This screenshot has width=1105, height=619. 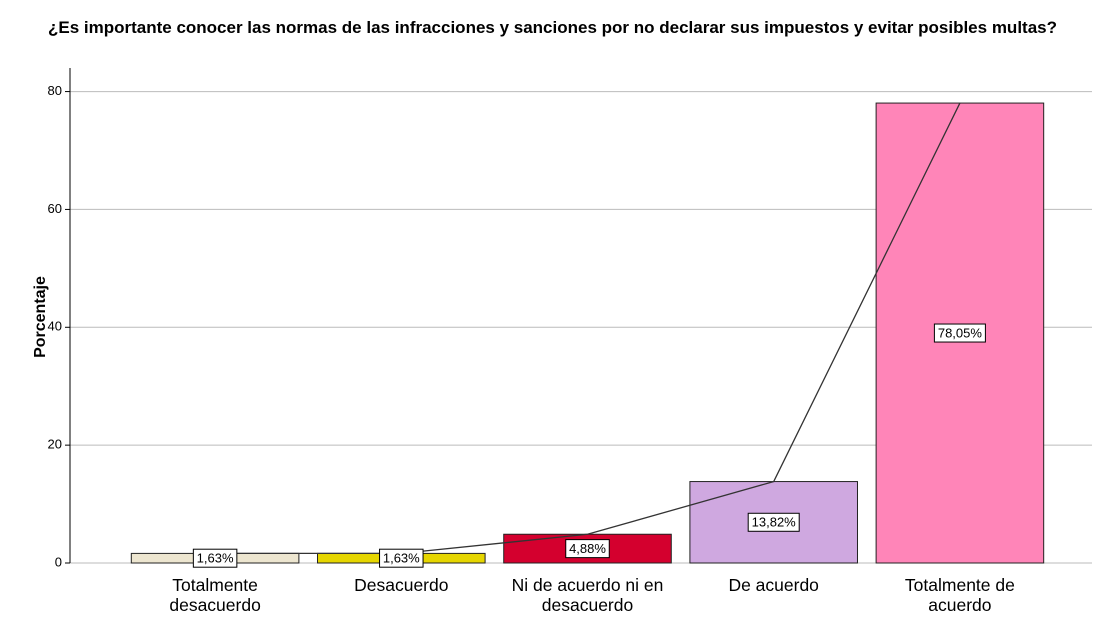 What do you see at coordinates (58, 561) in the screenshot?
I see `y-tick-label: 0` at bounding box center [58, 561].